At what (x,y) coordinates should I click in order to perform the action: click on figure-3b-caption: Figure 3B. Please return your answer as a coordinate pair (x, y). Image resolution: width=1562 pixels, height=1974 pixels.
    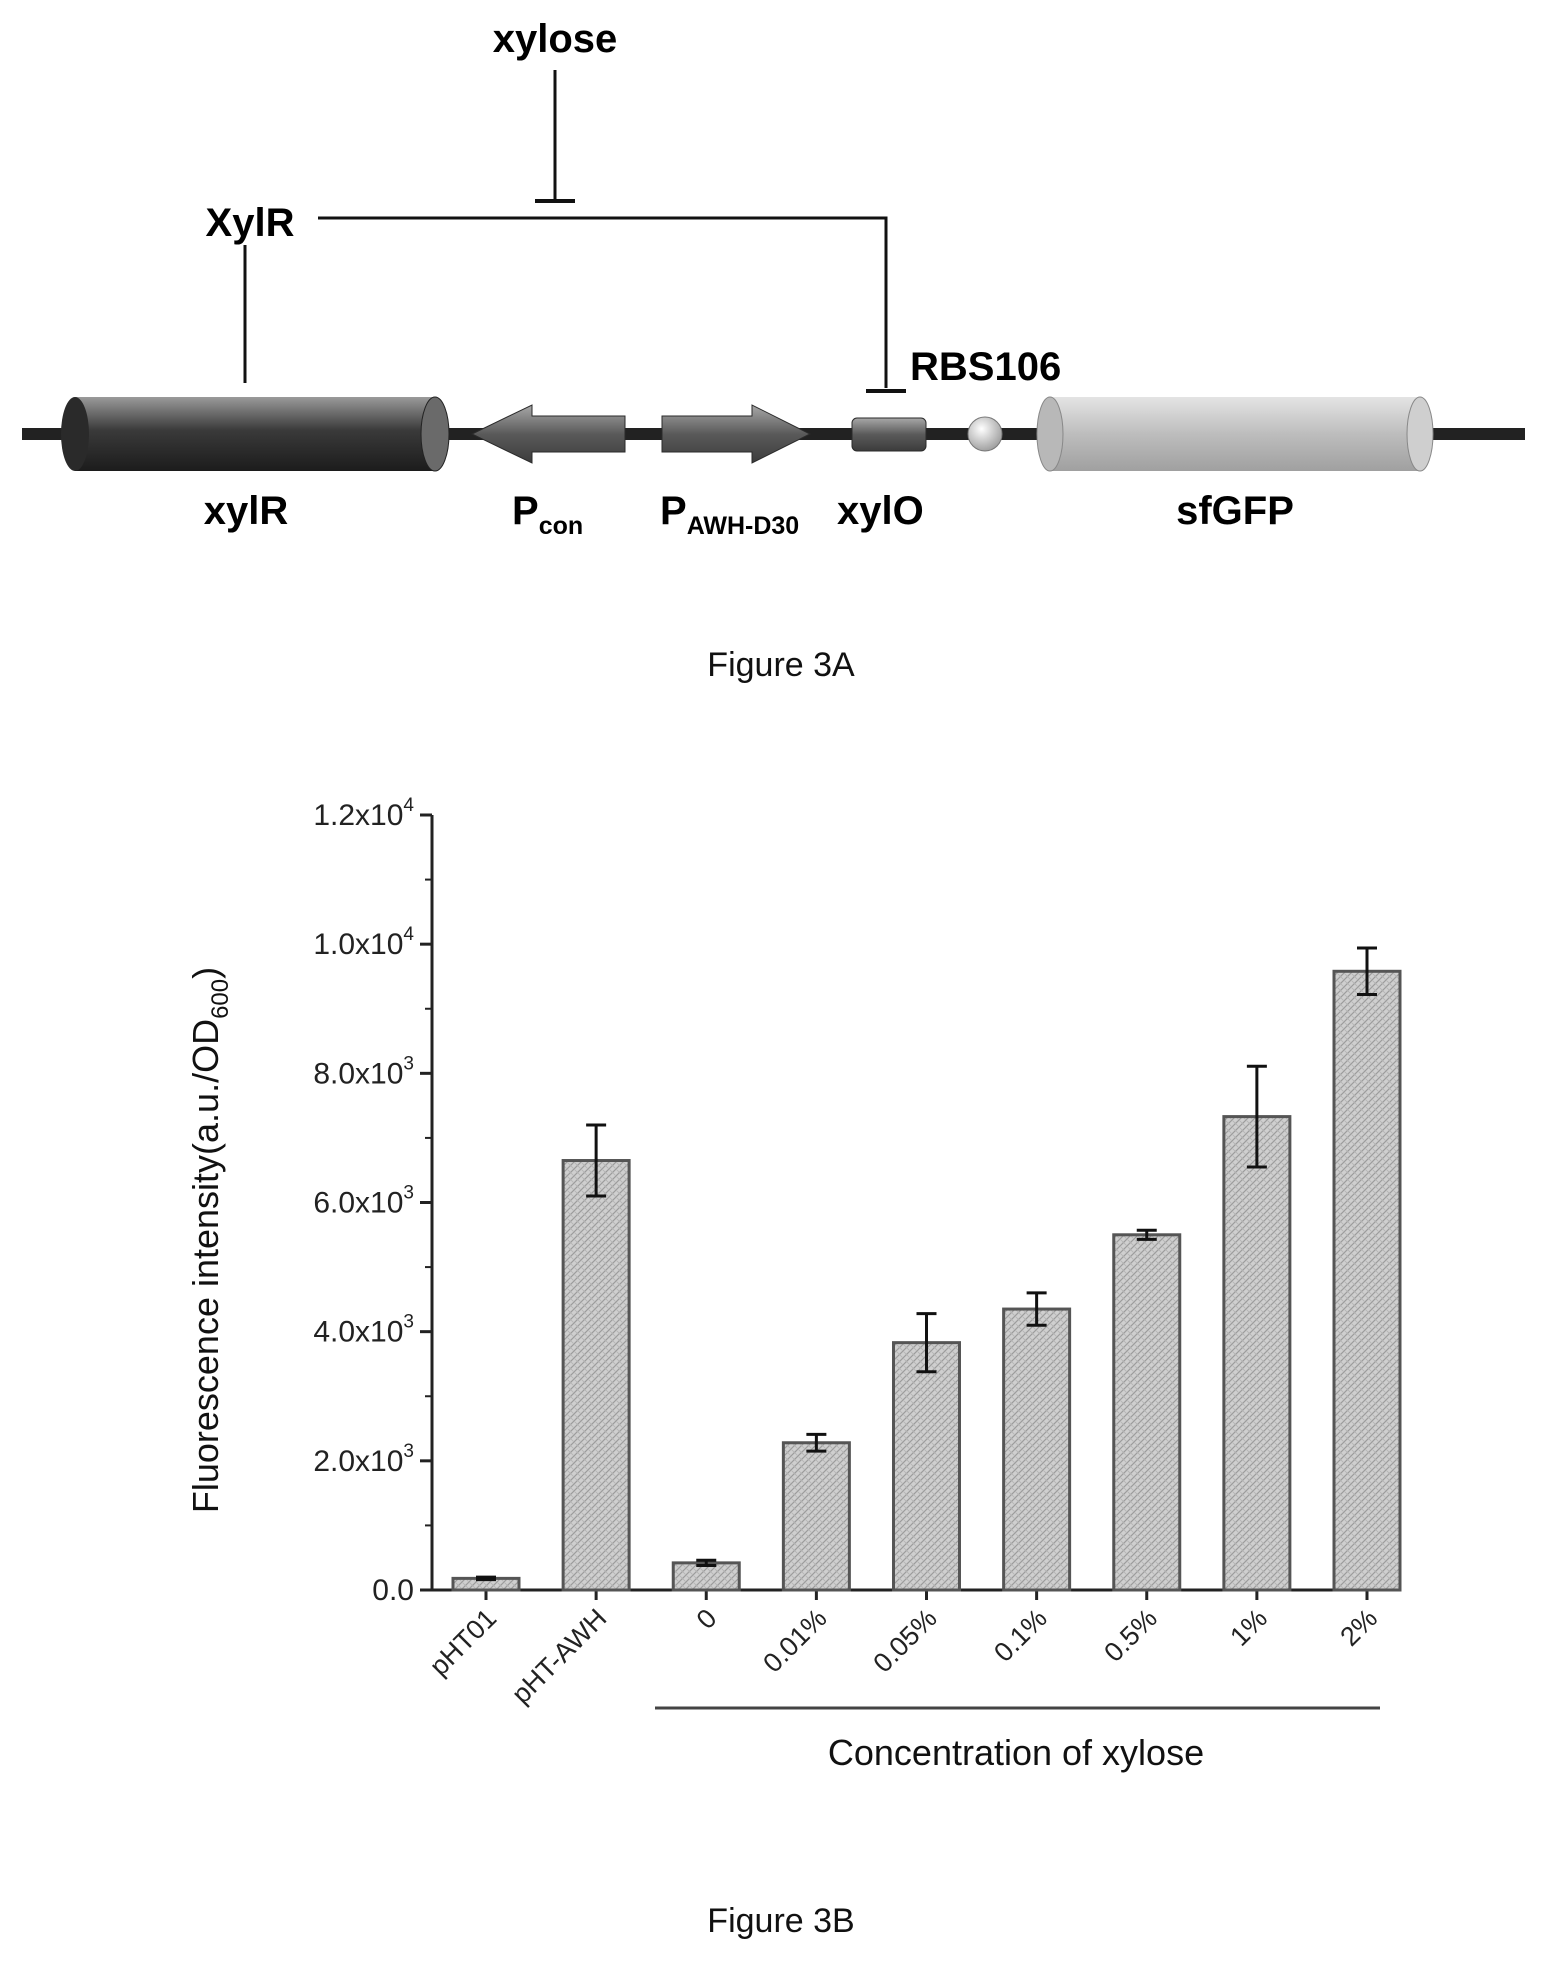
    Looking at the image, I should click on (780, 1921).